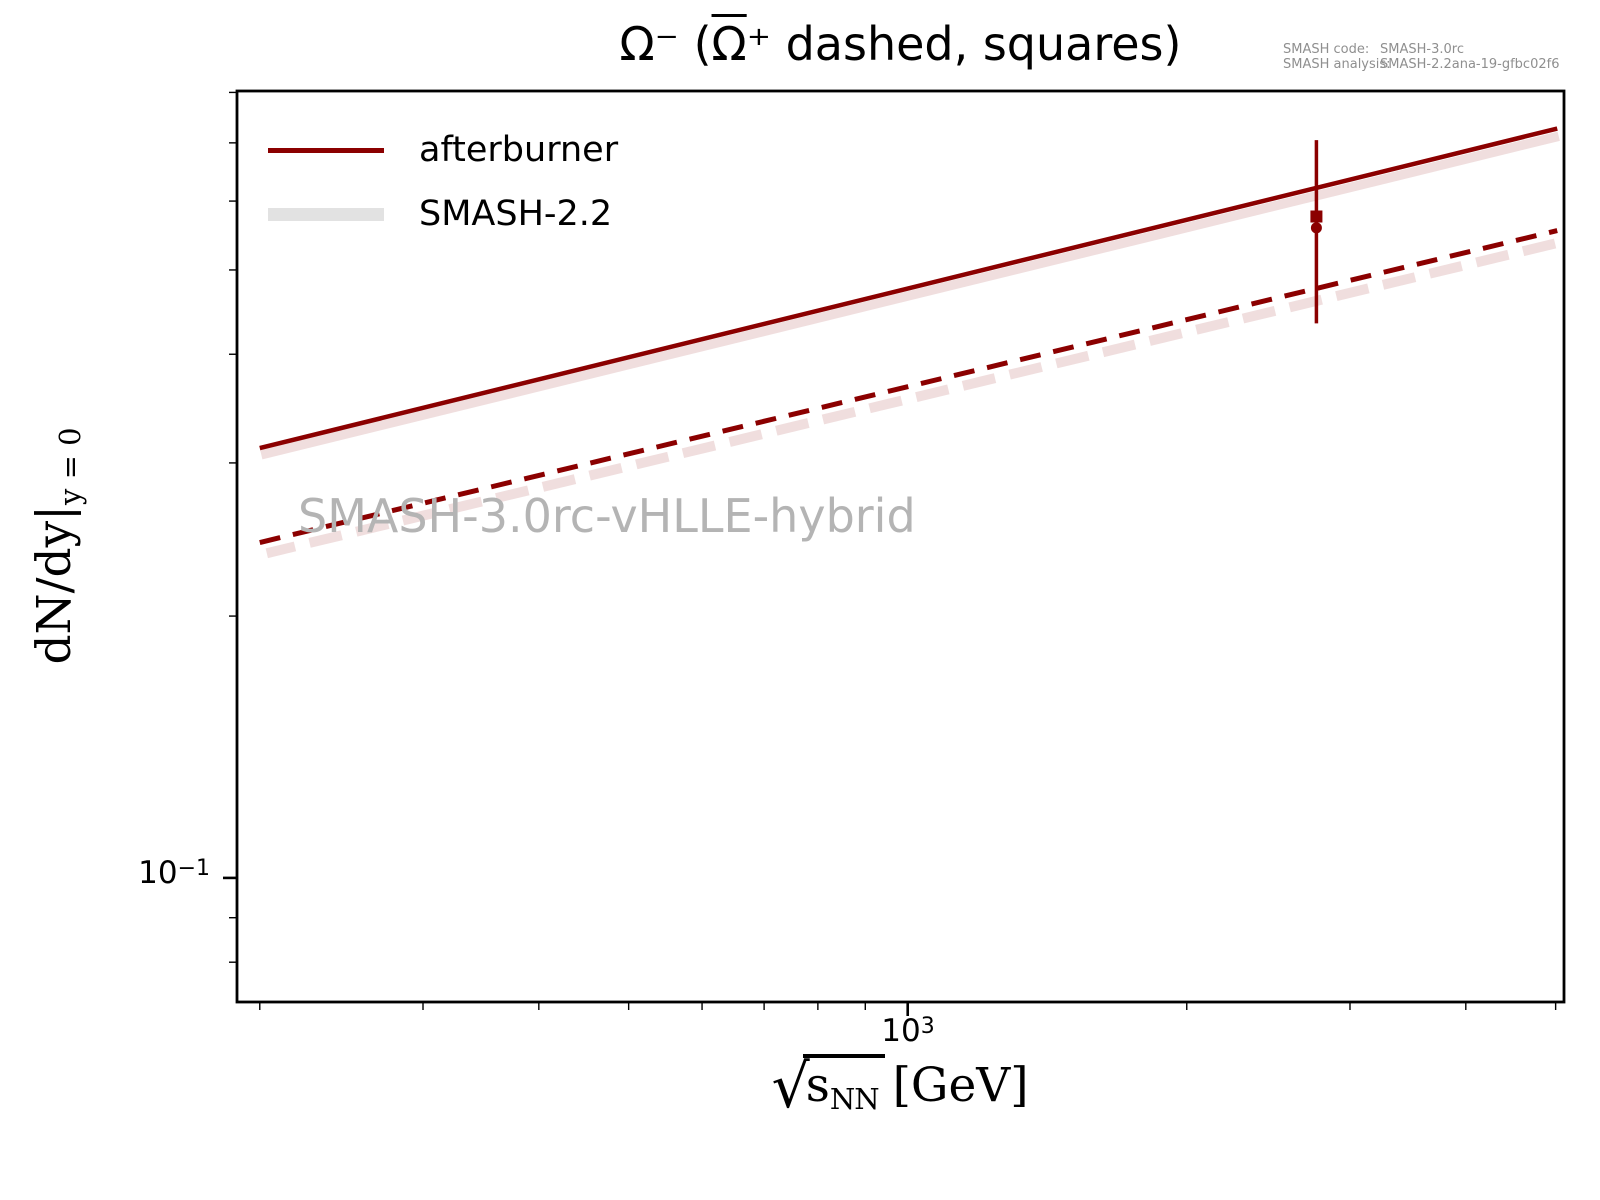 Image resolution: width=1600 pixels, height=1200 pixels. Describe the element at coordinates (1316, 228) in the screenshot. I see `marker-omega-minus-measurement` at that location.